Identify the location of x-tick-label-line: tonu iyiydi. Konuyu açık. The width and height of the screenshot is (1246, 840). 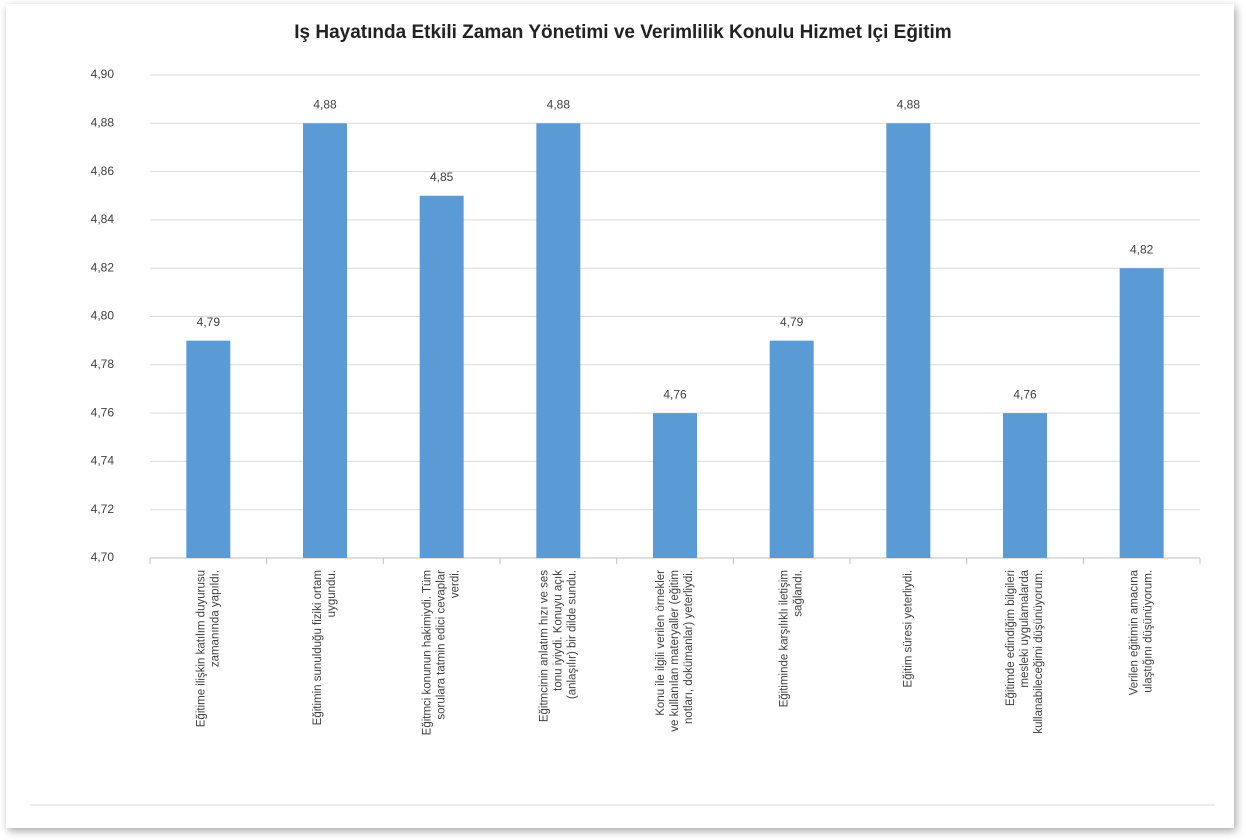
(558, 630).